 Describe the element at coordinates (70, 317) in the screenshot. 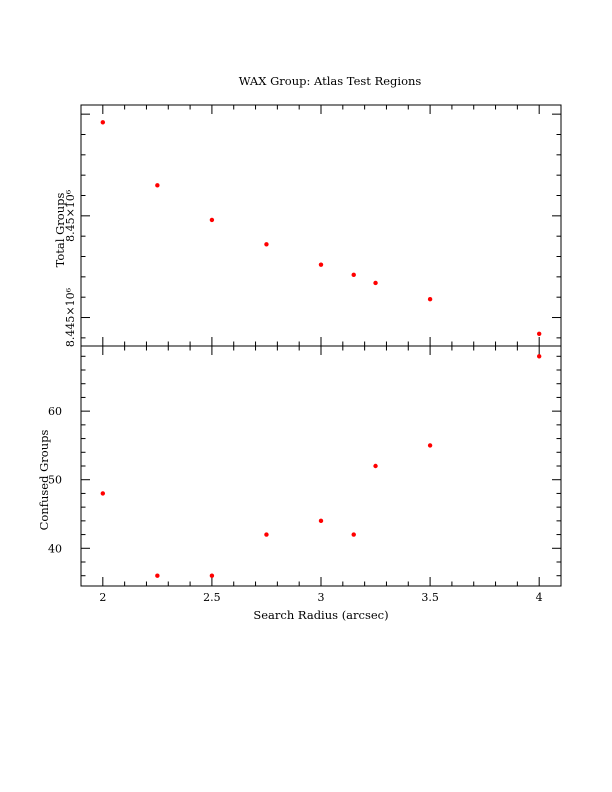

I see `total-groups-y-tick-label: 8.445×10⁶` at that location.